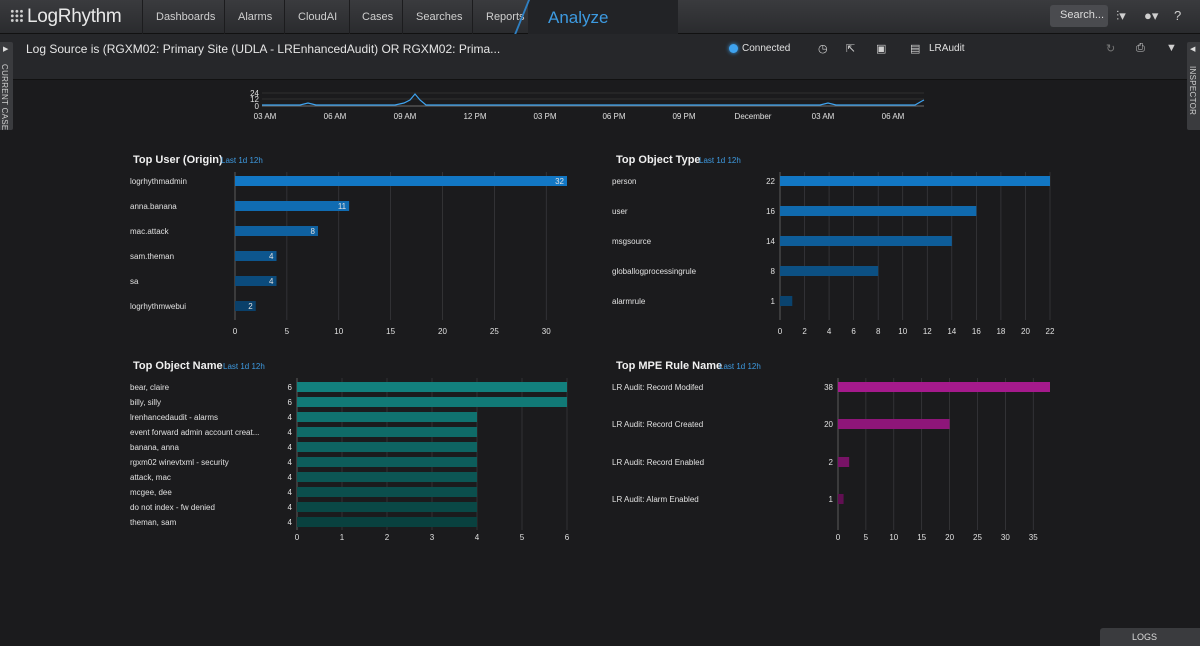  Describe the element at coordinates (66, 17) in the screenshot. I see `logrhythm-logo: LogRhythm` at that location.